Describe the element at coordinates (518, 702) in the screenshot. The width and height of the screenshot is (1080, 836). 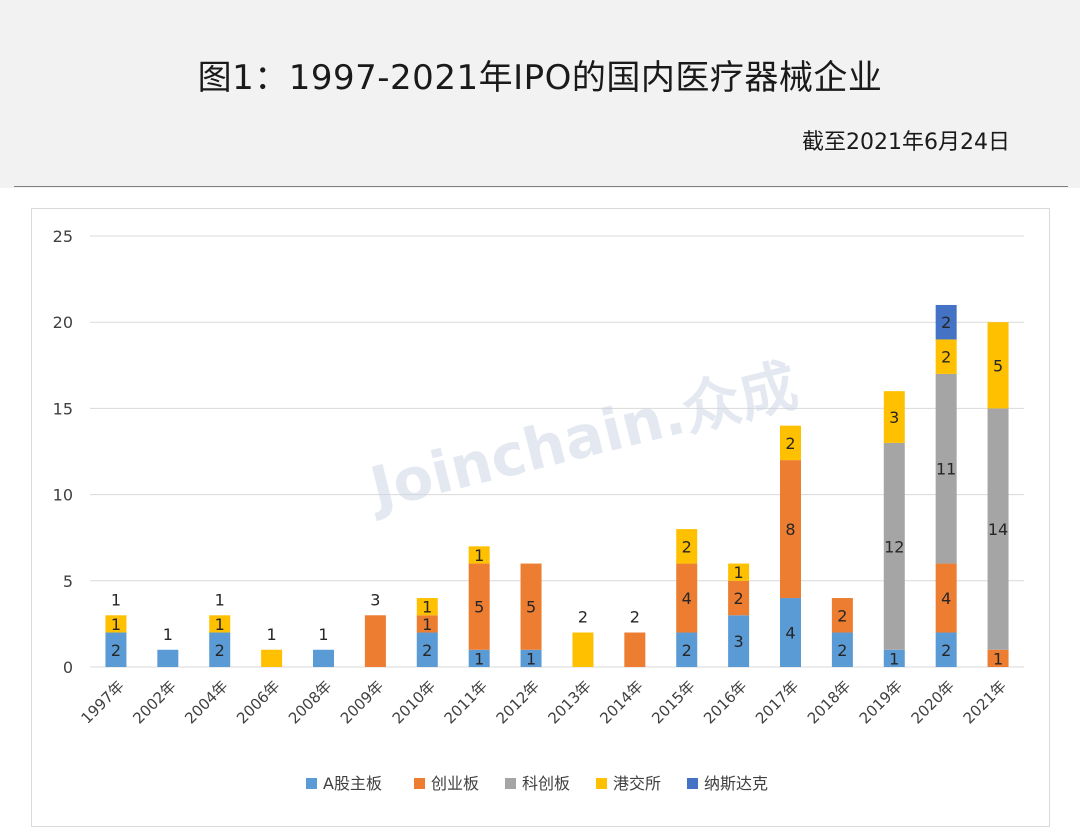
I see `x-tick-label: 2012年` at that location.